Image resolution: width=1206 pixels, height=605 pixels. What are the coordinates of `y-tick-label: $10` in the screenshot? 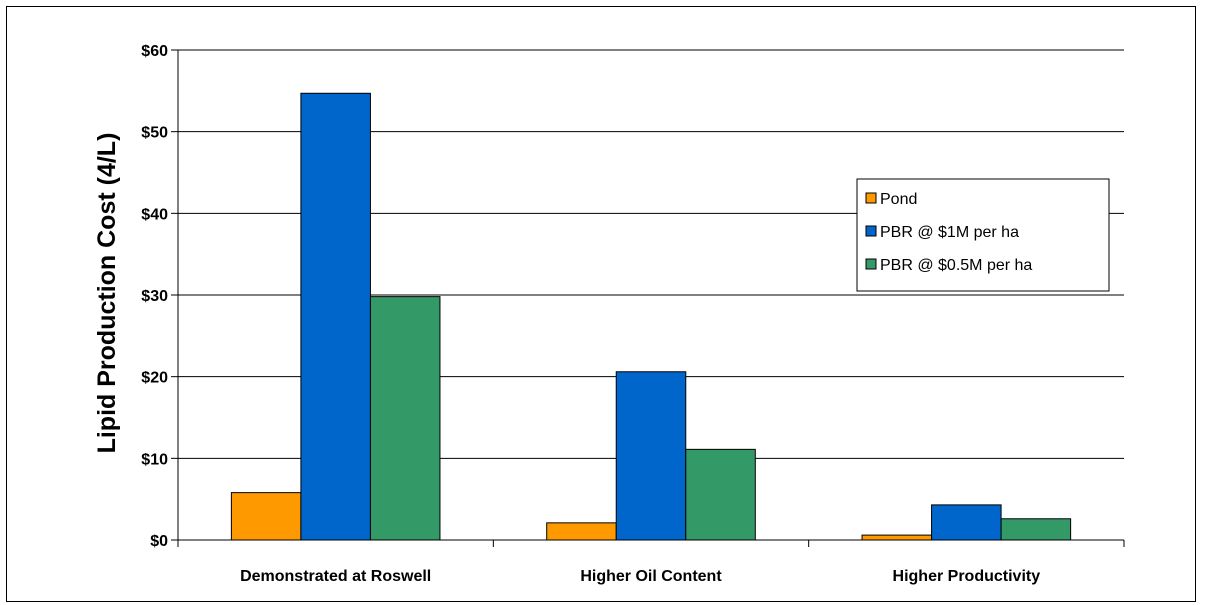 It's located at (154, 459).